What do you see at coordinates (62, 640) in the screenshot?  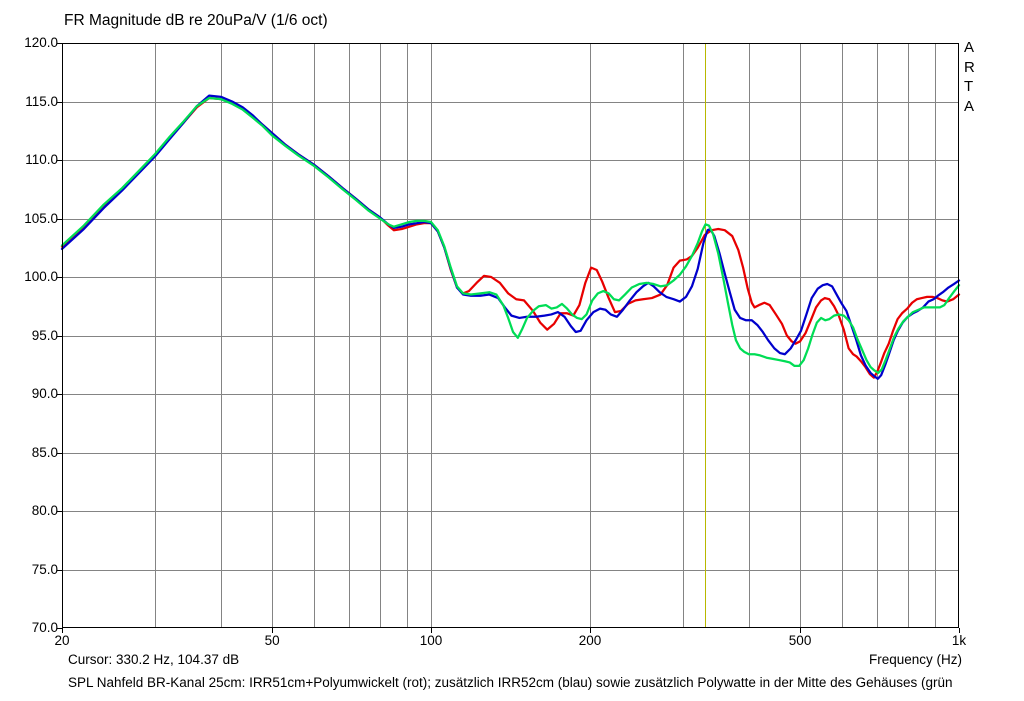 I see `x-tick-label: 20` at bounding box center [62, 640].